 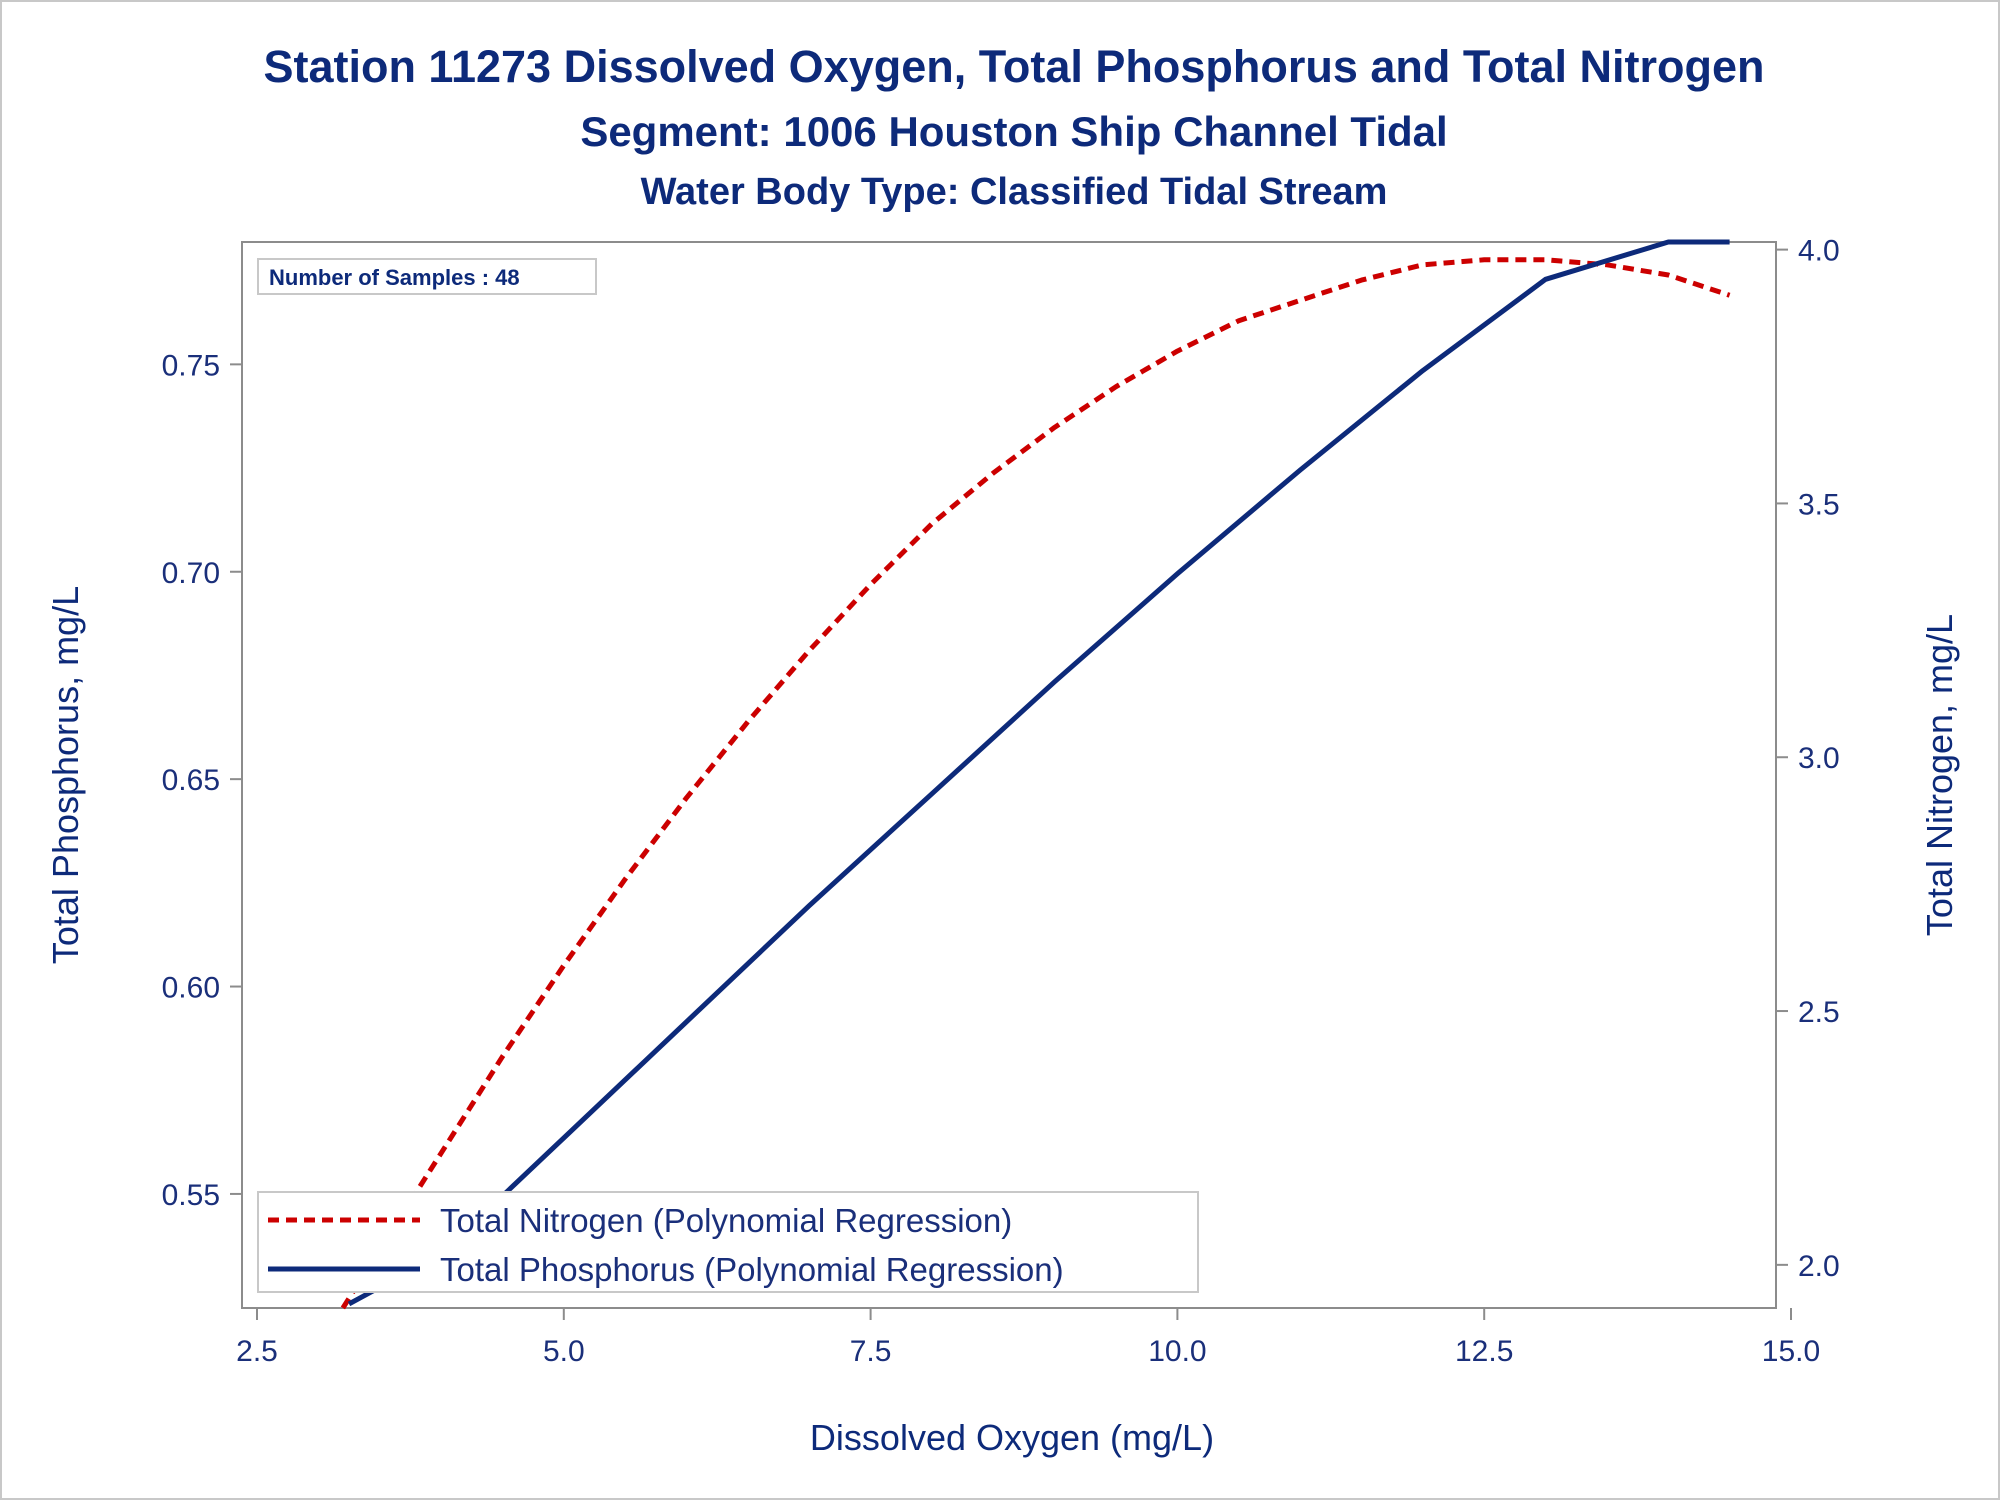 I want to click on y-tick-label-3: 0.70, so click(x=191, y=573).